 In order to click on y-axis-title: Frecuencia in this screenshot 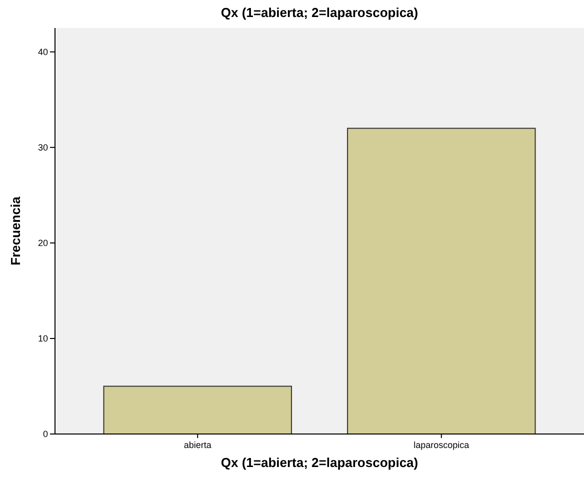, I will do `click(15, 231)`.